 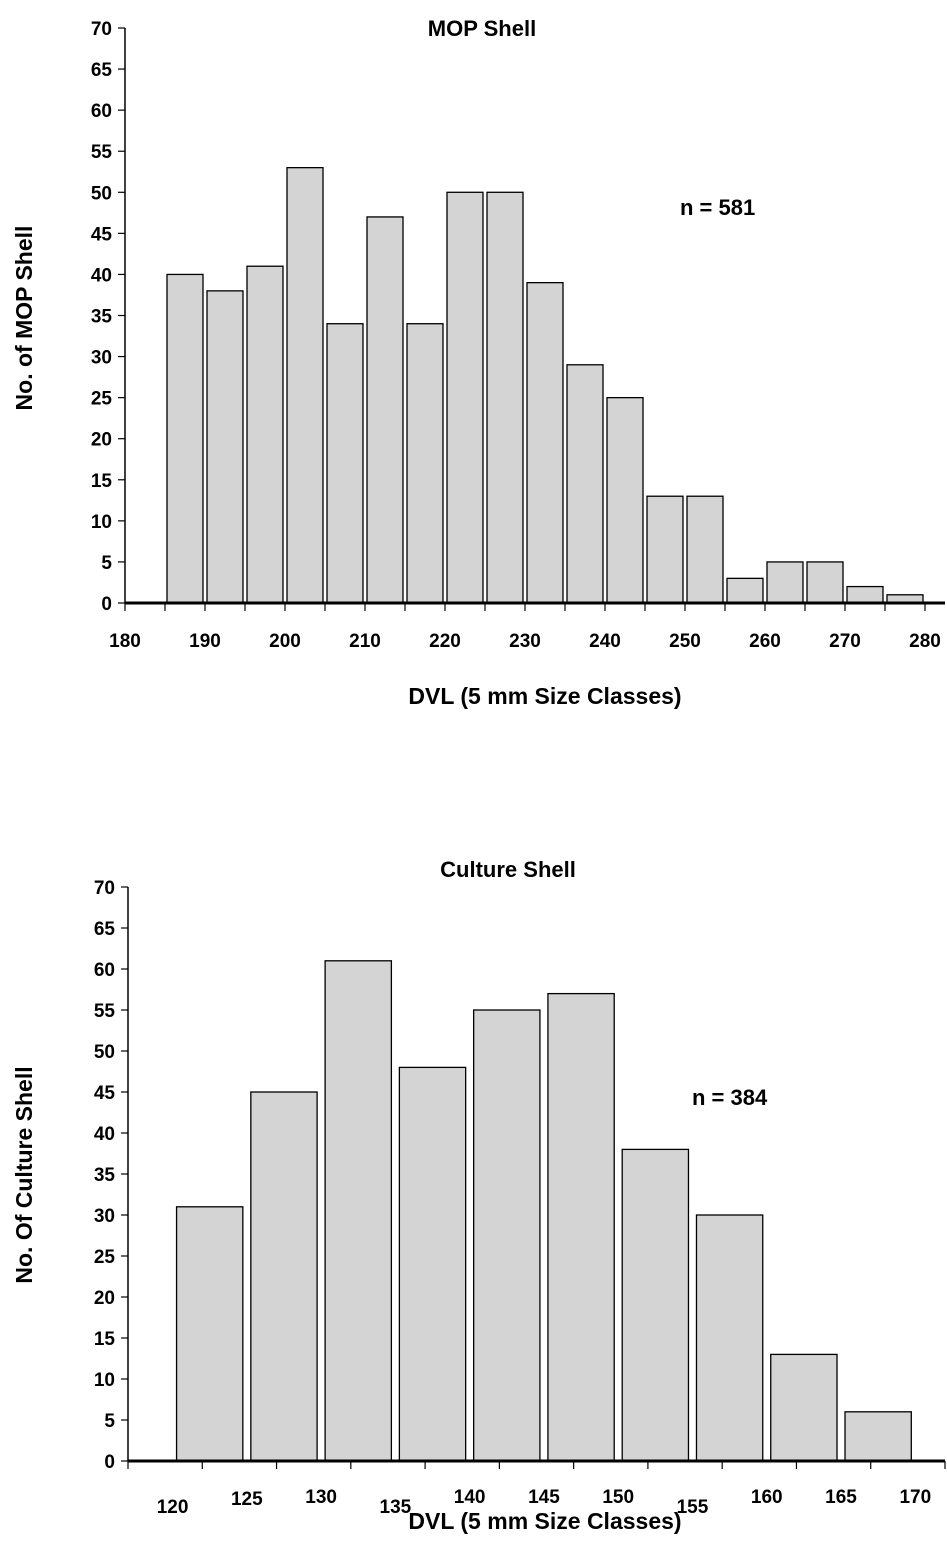 What do you see at coordinates (470, 1497) in the screenshot?
I see `x-tick-label: 140` at bounding box center [470, 1497].